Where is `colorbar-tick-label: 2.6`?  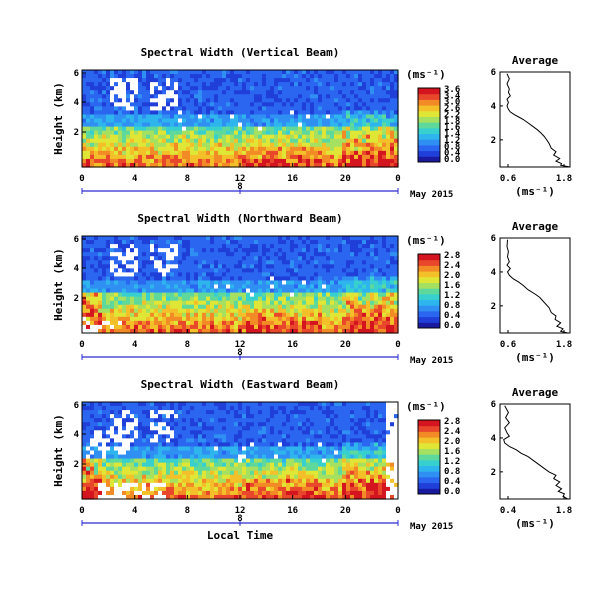
colorbar-tick-label: 2.6 is located at coordinates (452, 109).